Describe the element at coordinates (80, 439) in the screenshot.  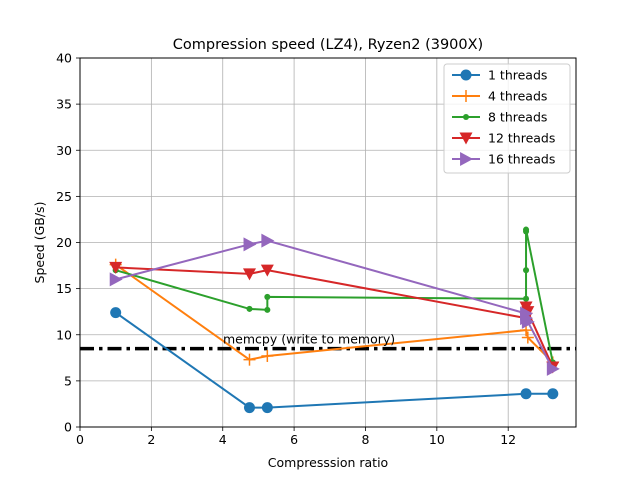
I see `x-tick-label: 0` at that location.